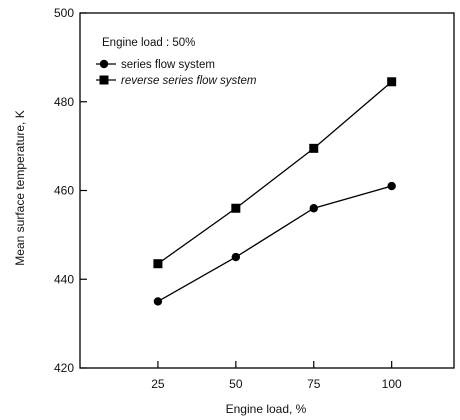 The image size is (460, 420). I want to click on x-axis-title: Engine load, %, so click(266, 409).